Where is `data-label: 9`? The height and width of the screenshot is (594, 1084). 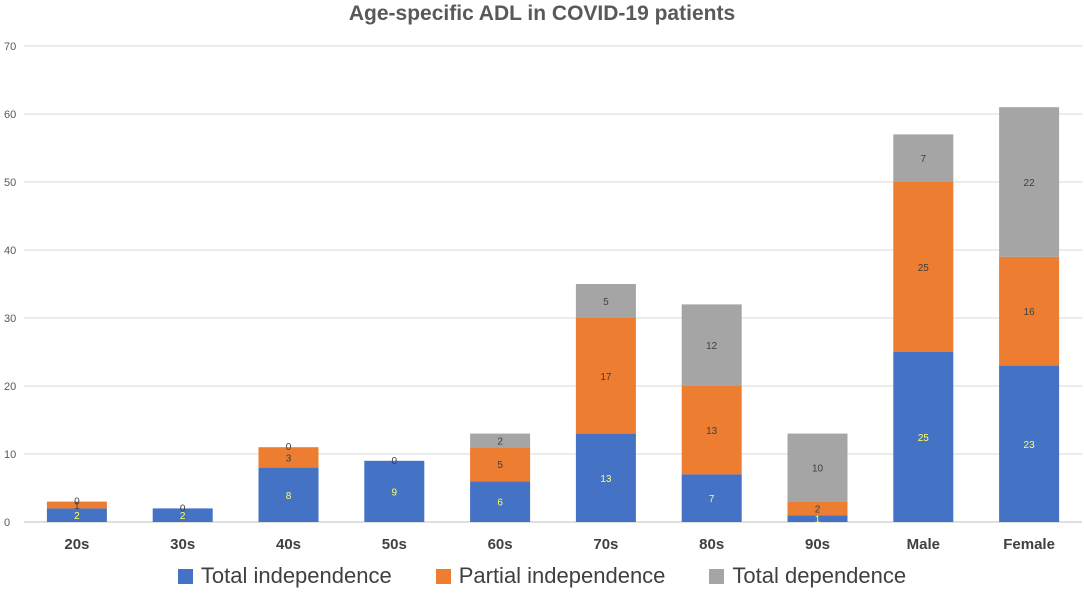
data-label: 9 is located at coordinates (395, 492).